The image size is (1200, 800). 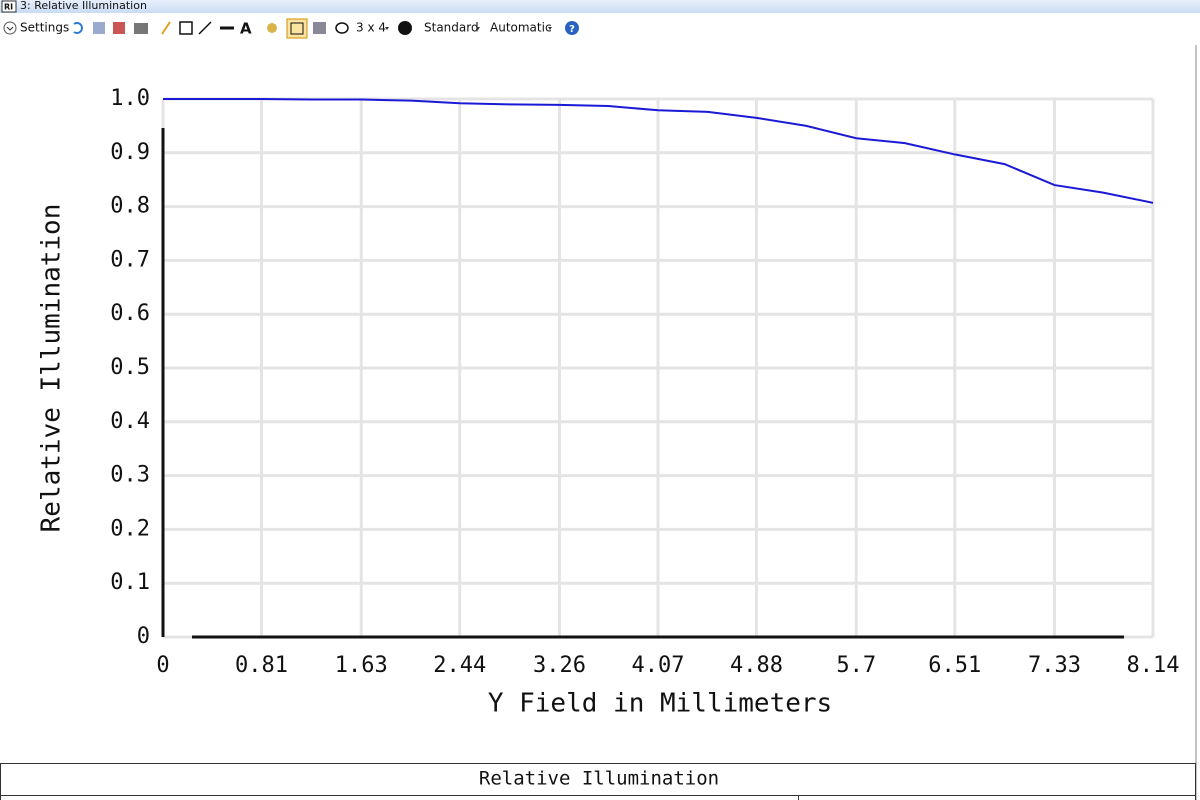 I want to click on lock-icon, so click(x=272, y=28).